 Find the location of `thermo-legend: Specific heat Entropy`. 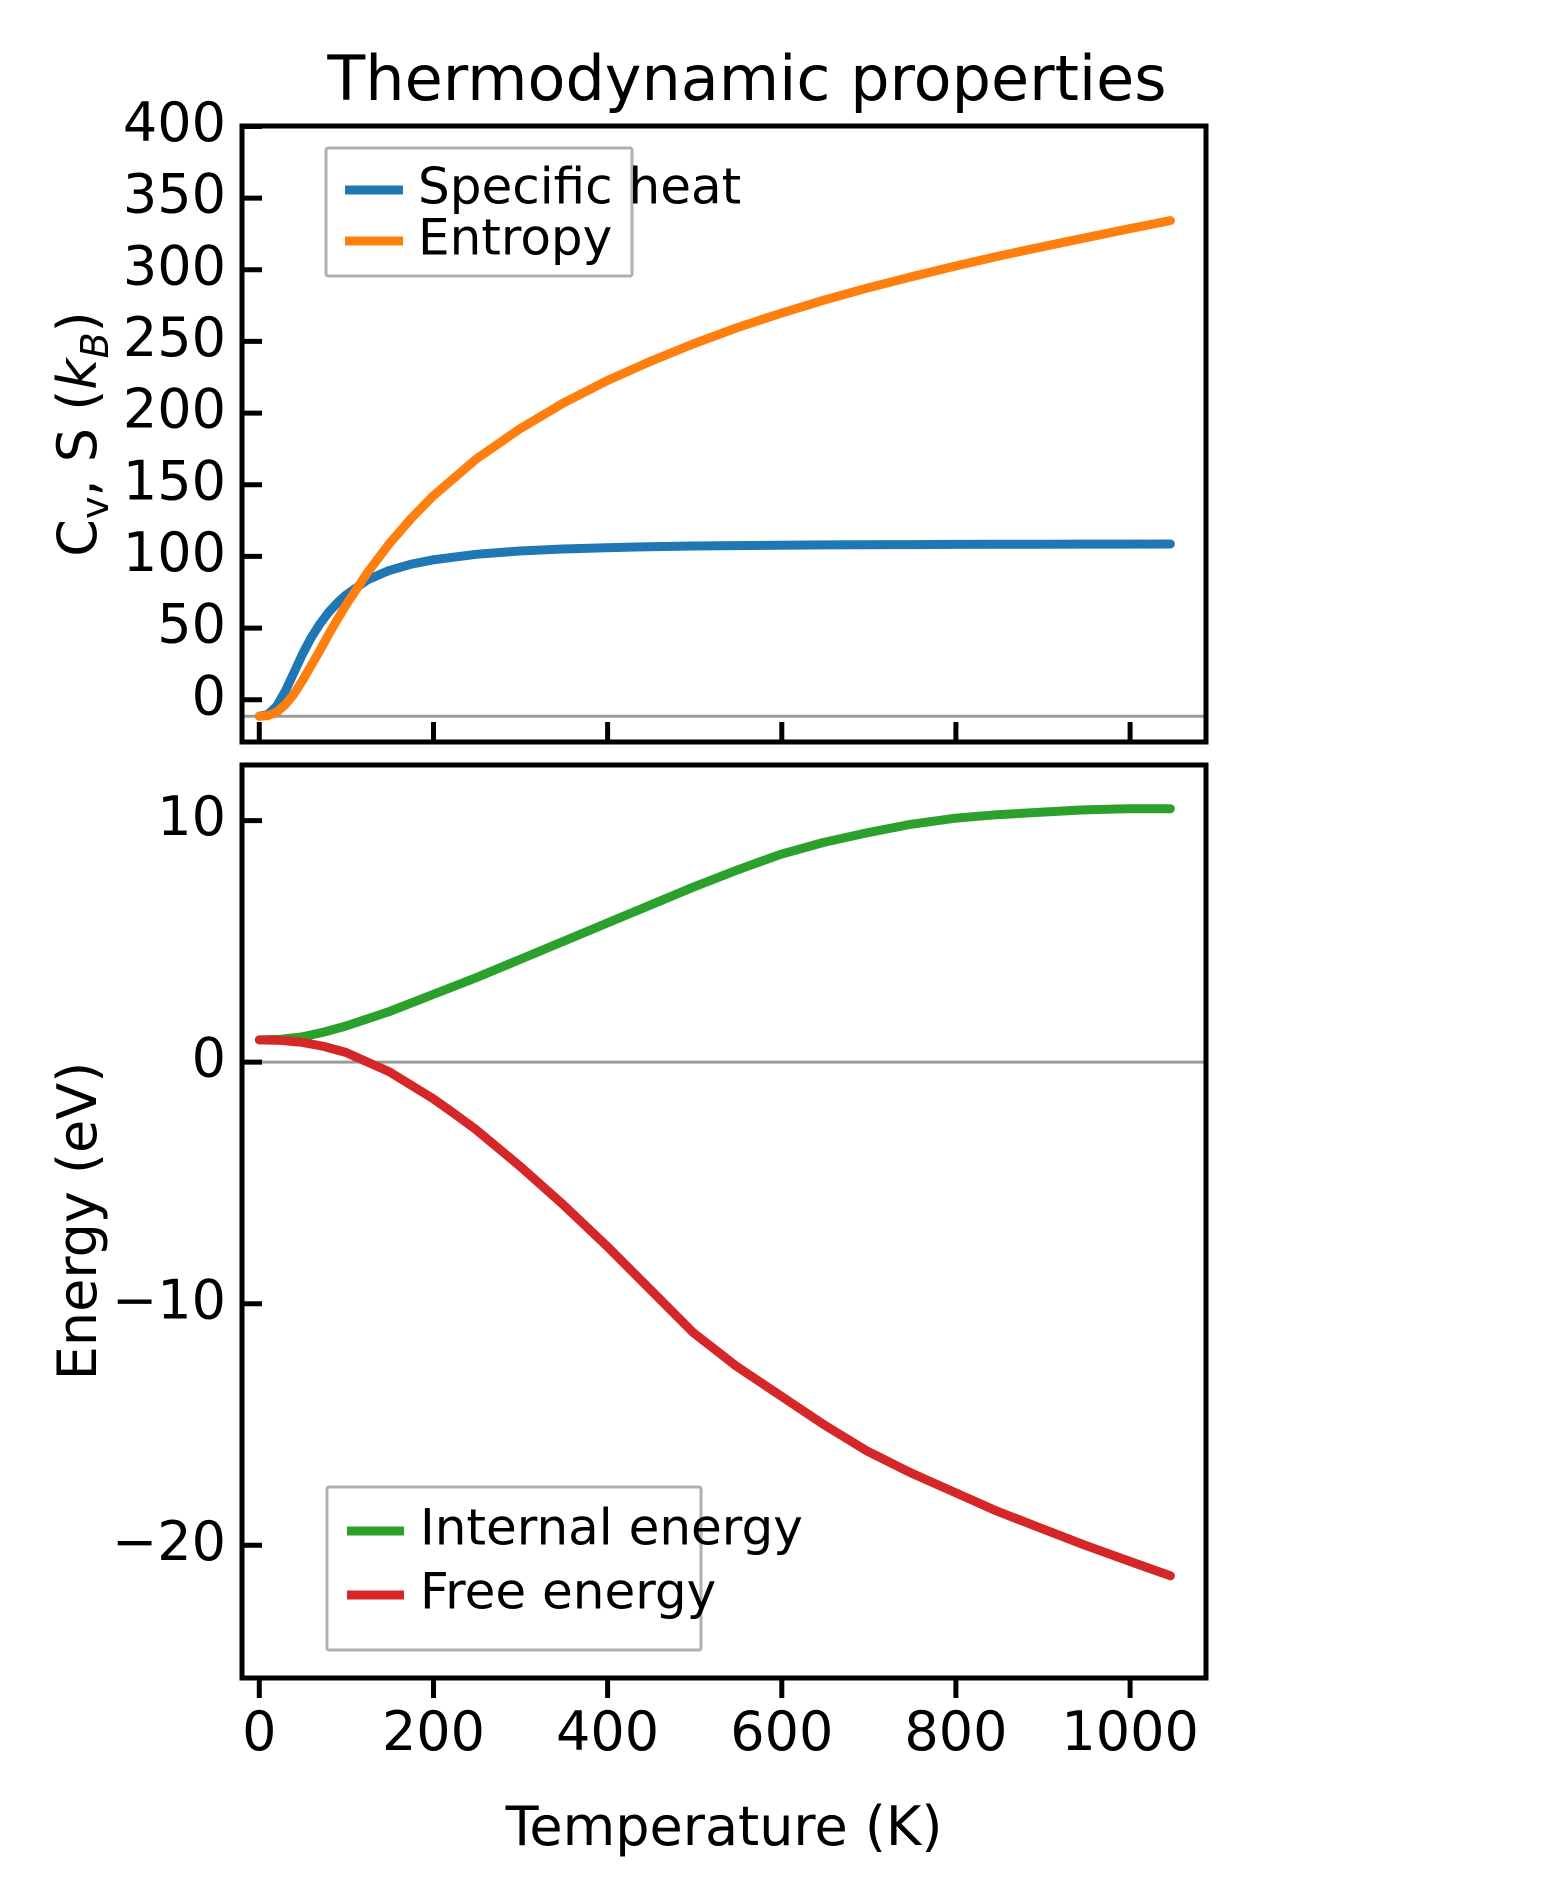

thermo-legend: Specific heat Entropy is located at coordinates (532, 212).